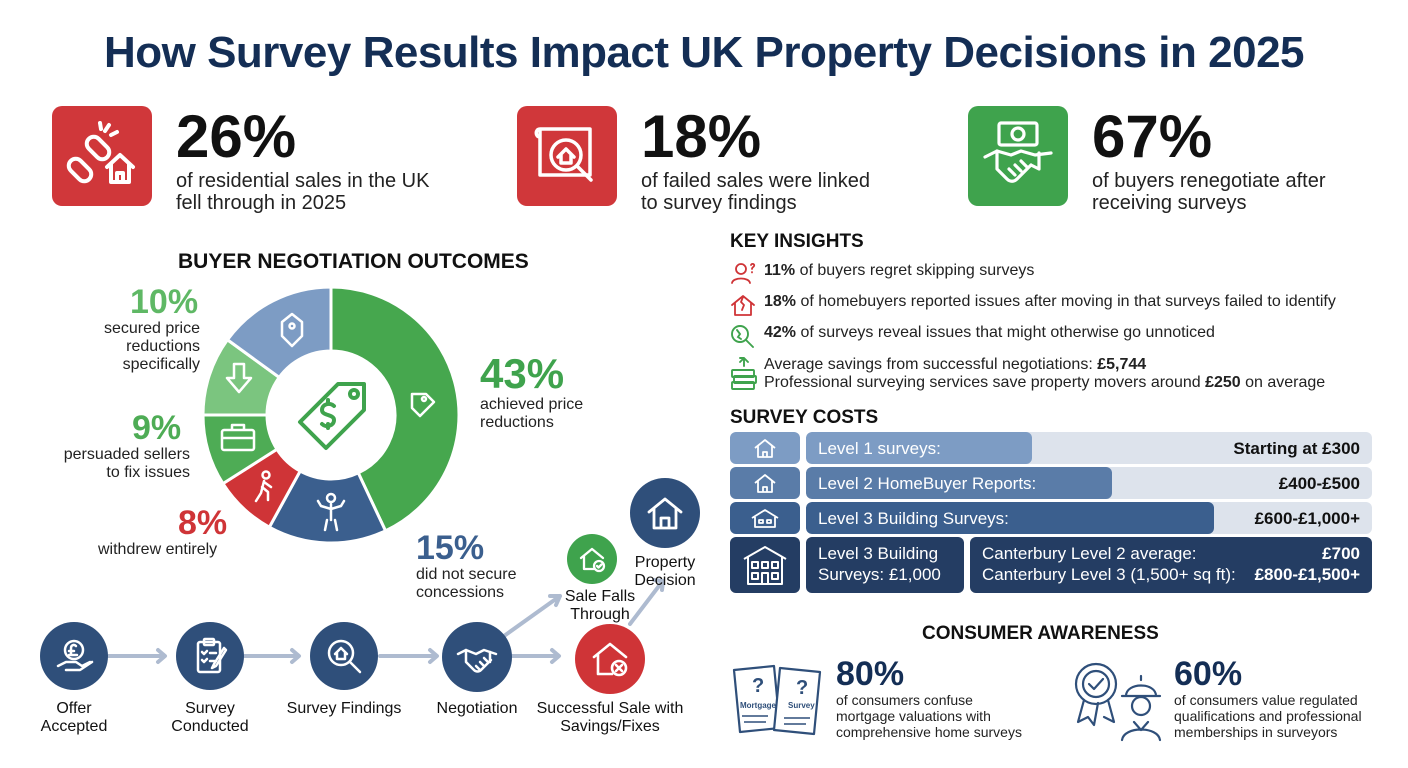  I want to click on flow-sale-falls-through: Sale Falls Through, so click(600, 605).